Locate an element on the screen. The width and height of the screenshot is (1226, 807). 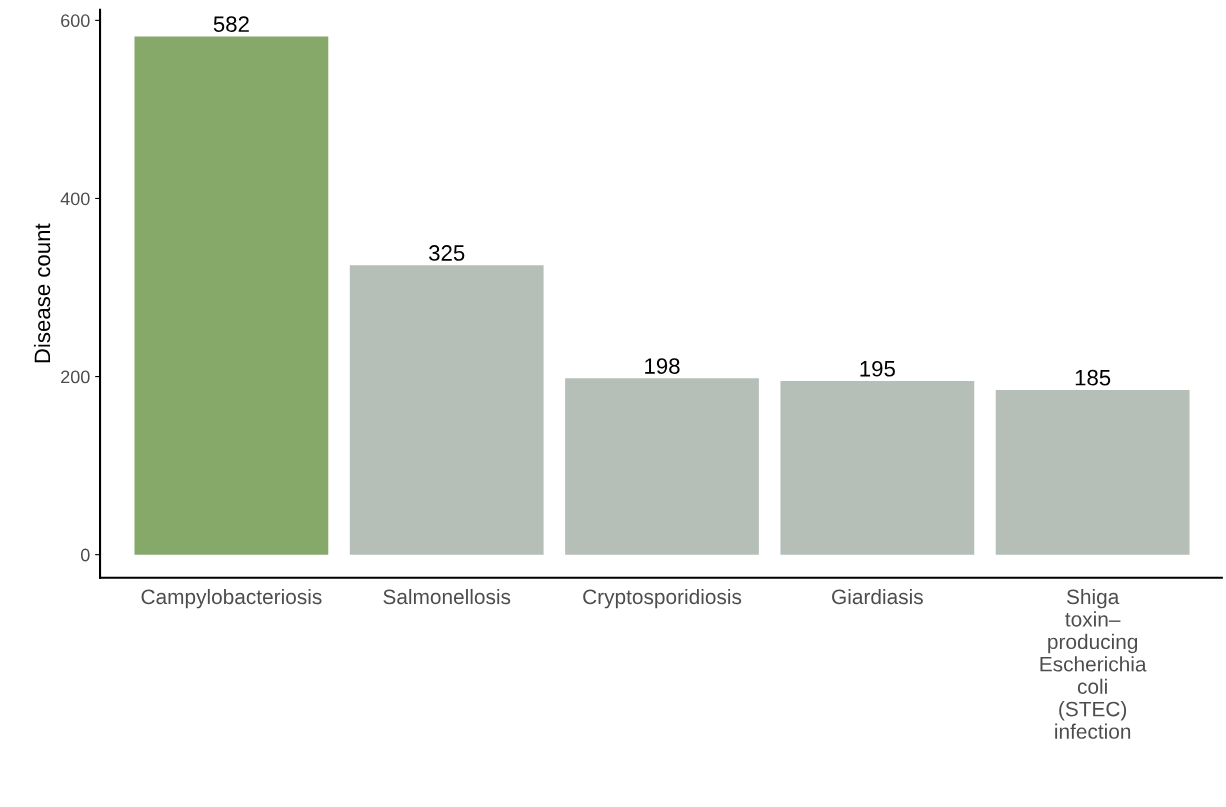
y-tick-label: 400 is located at coordinates (75, 199).